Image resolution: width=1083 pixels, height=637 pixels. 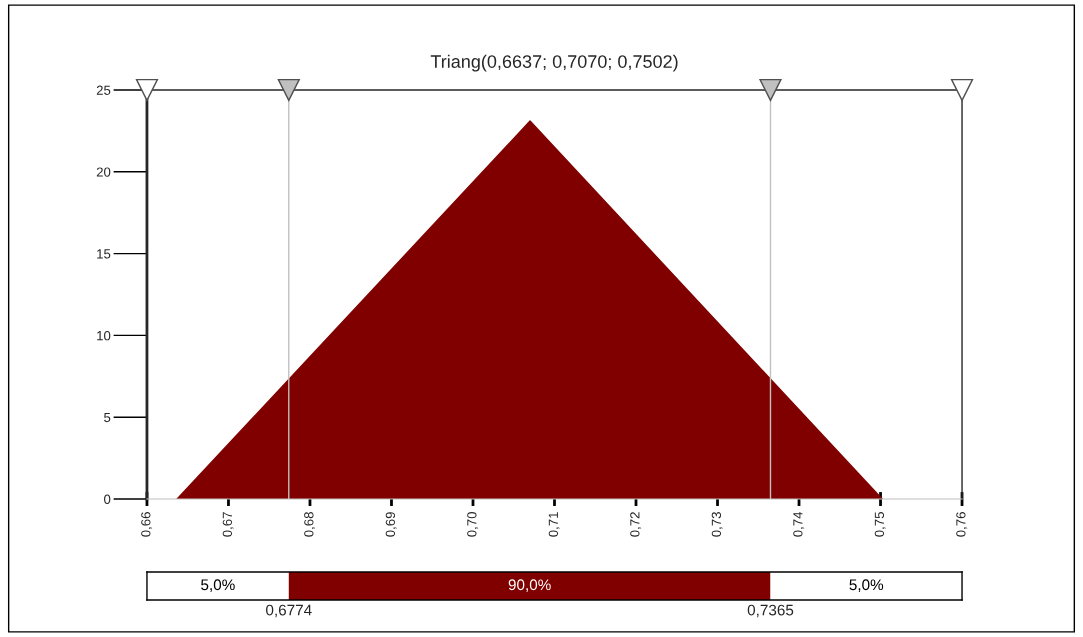 What do you see at coordinates (103, 90) in the screenshot?
I see `y-tick-label: 25` at bounding box center [103, 90].